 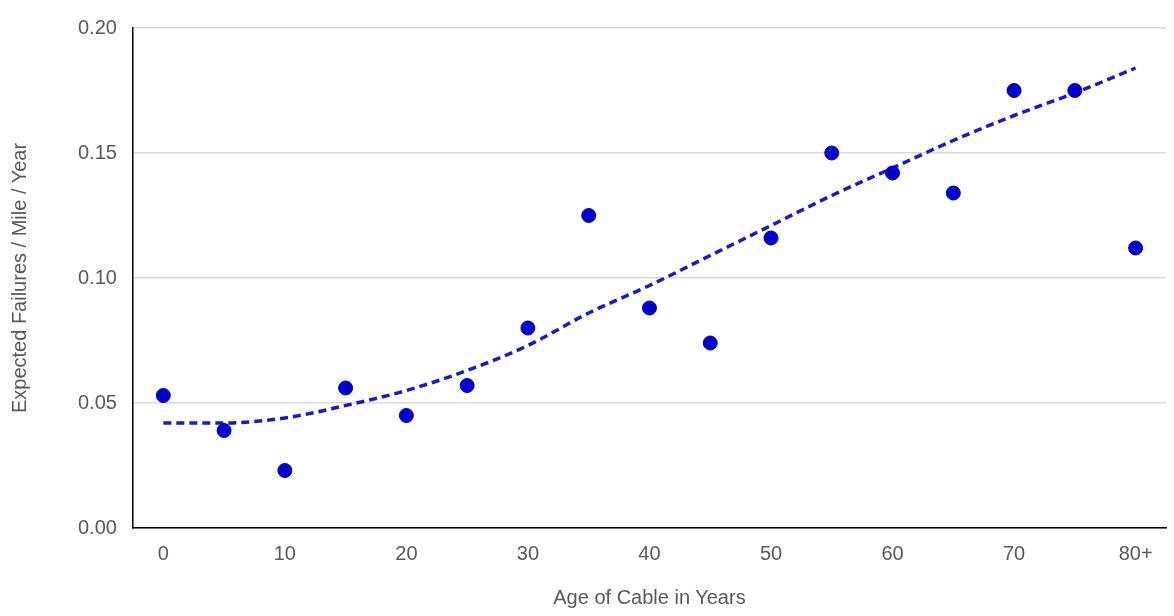 I want to click on y-tick-label: 0.15, so click(x=97, y=151).